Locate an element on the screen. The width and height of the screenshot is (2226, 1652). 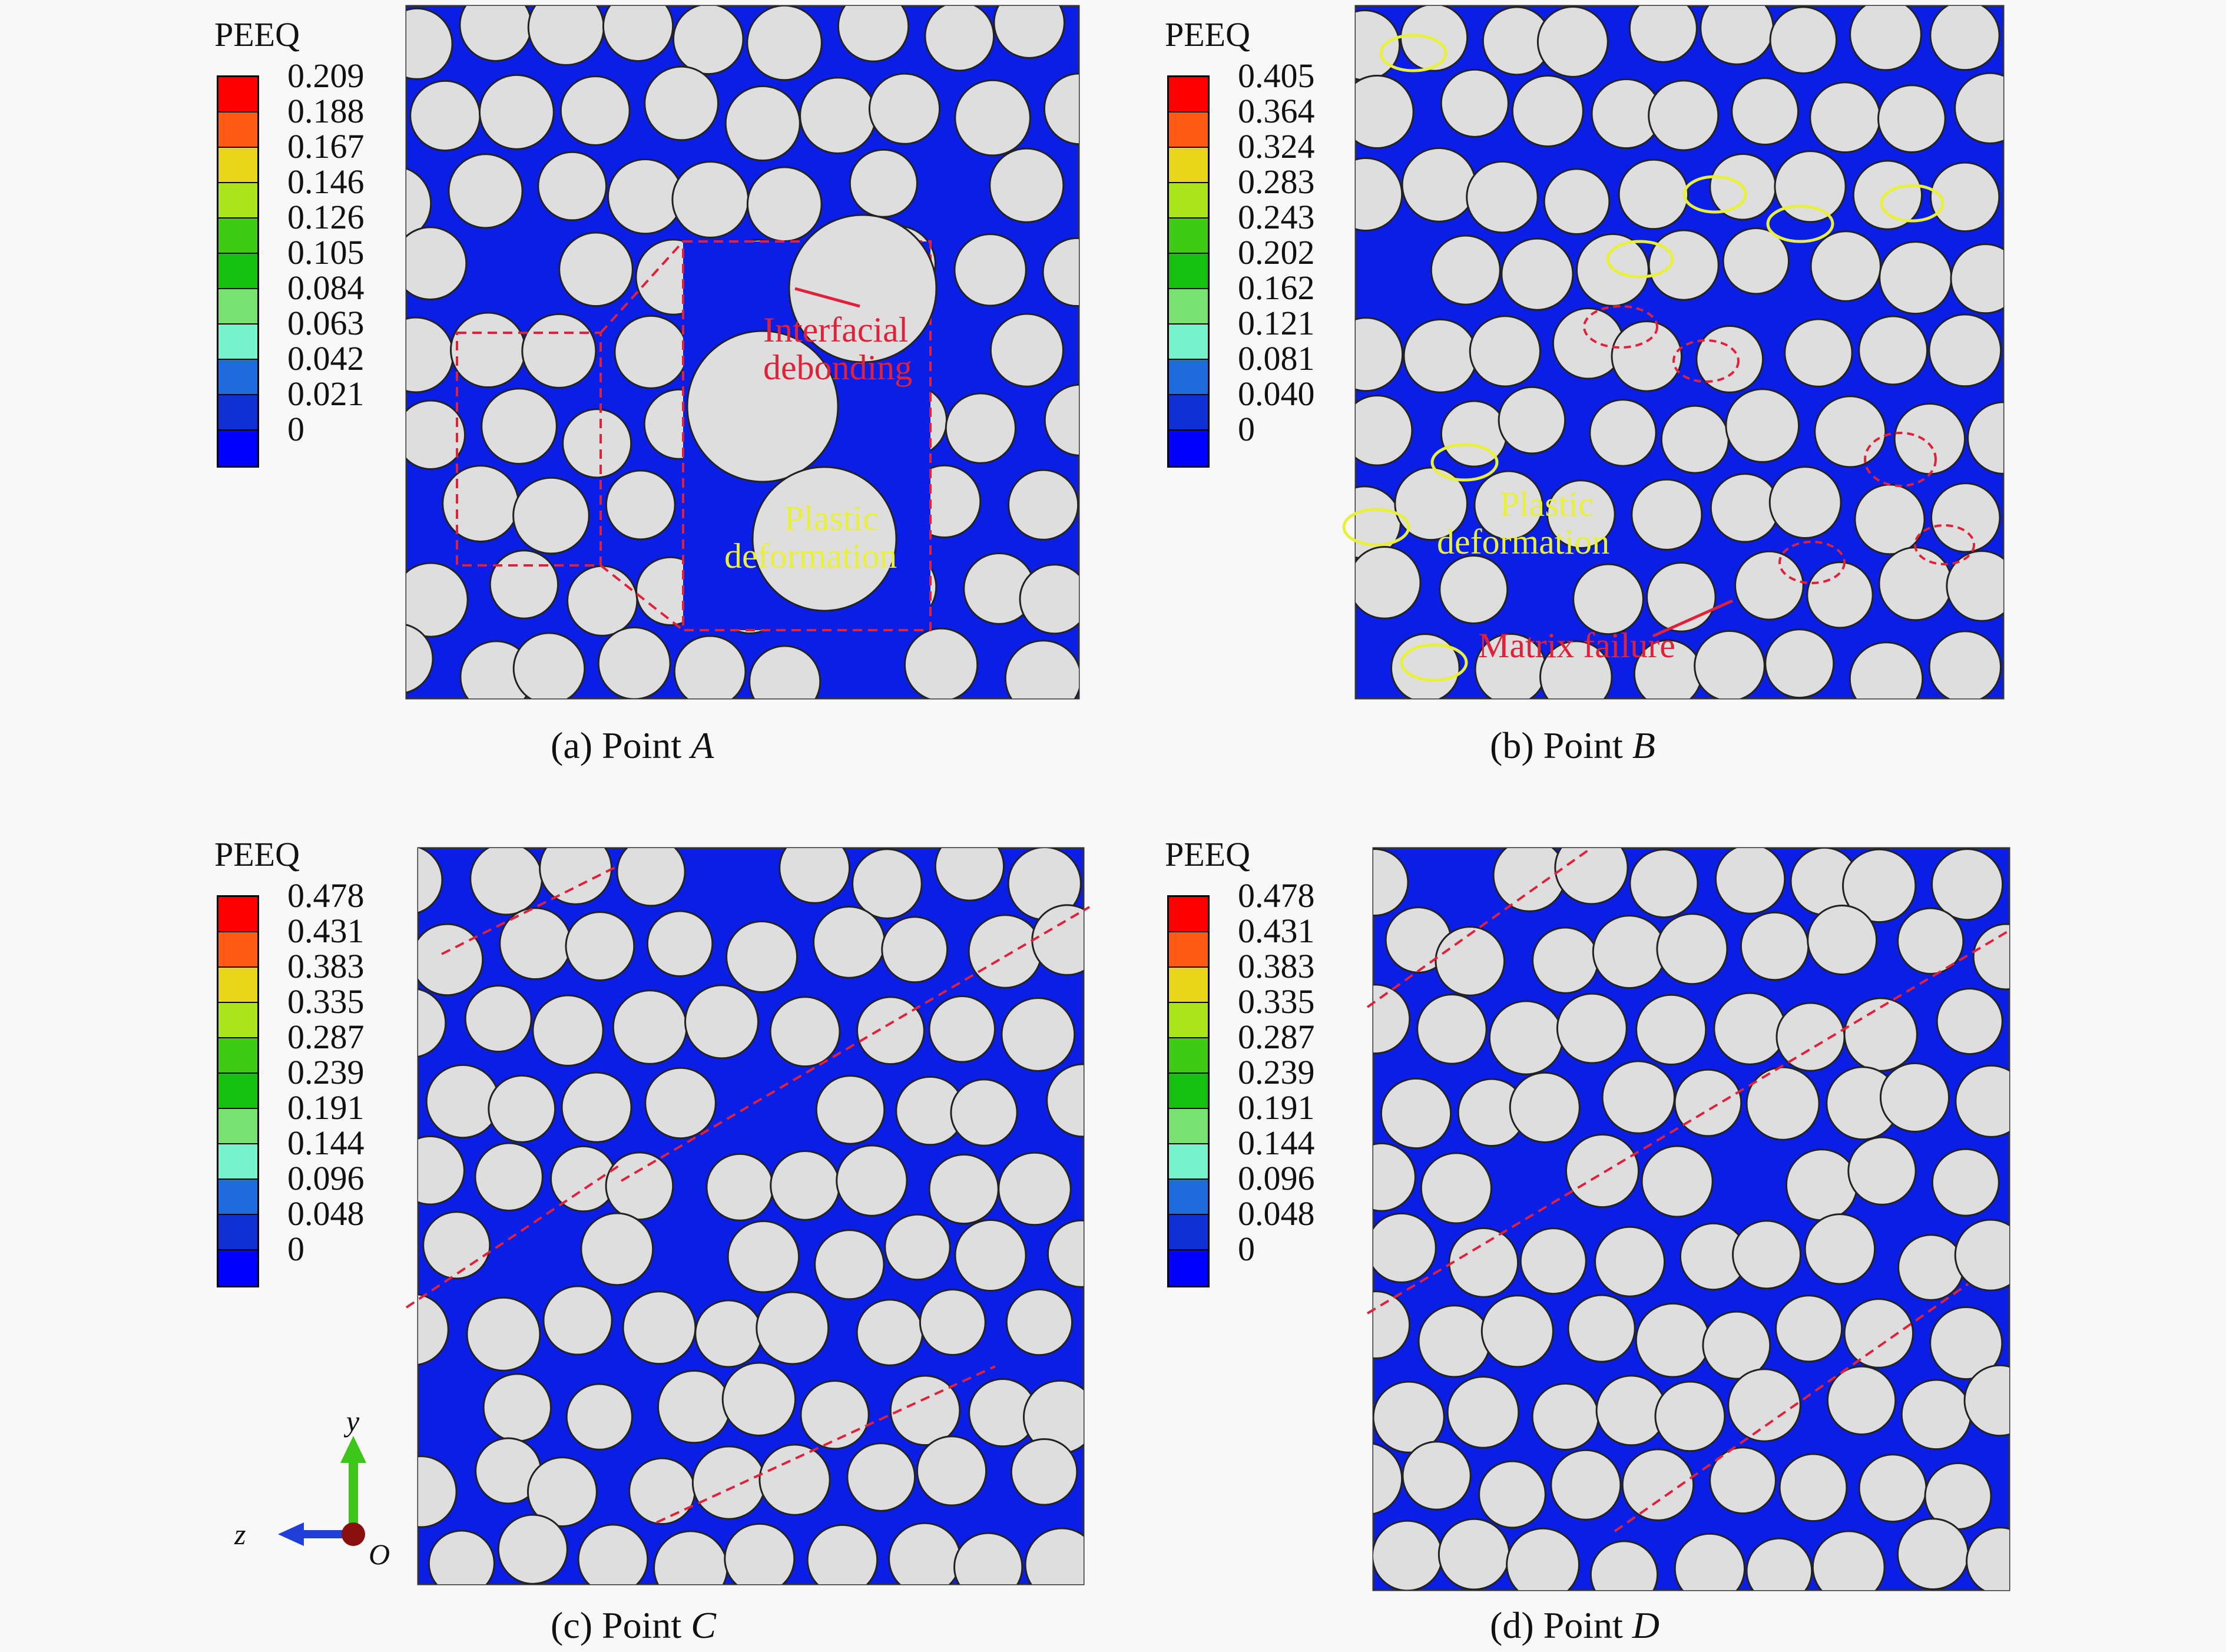
legend-value: 0.478 is located at coordinates (1276, 895).